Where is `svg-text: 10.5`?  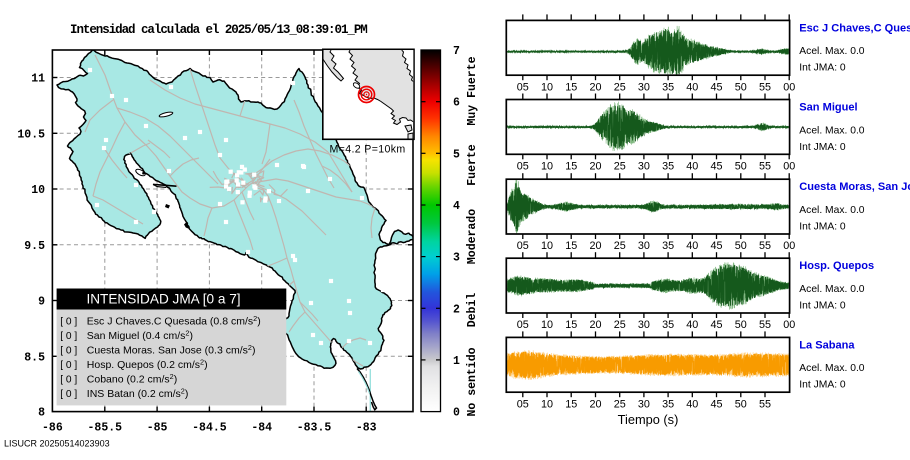
svg-text: 10.5 is located at coordinates (31, 134).